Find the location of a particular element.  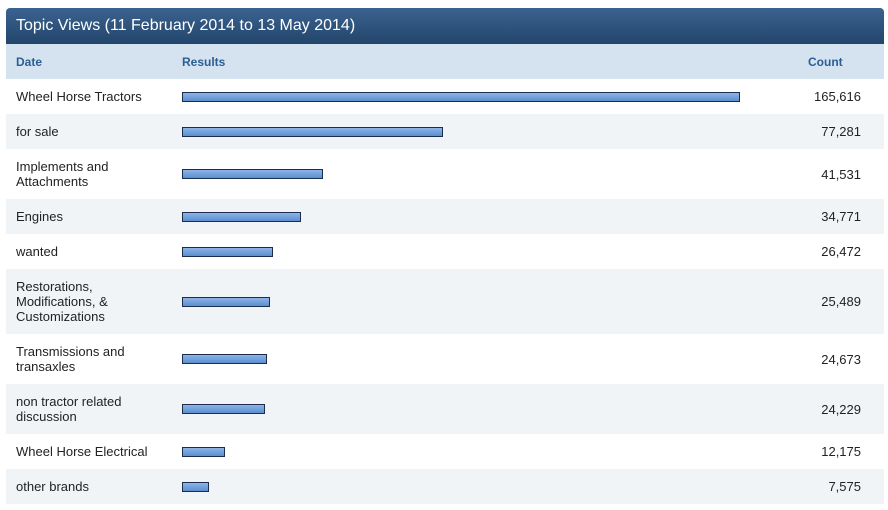

row: Transmissions and transaxles 24,673 is located at coordinates (445, 359).